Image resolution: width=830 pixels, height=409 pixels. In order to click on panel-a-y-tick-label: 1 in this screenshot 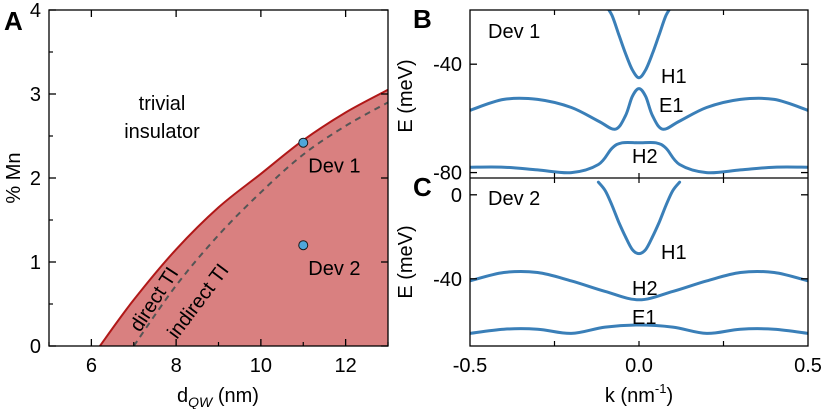, I will do `click(35, 263)`.